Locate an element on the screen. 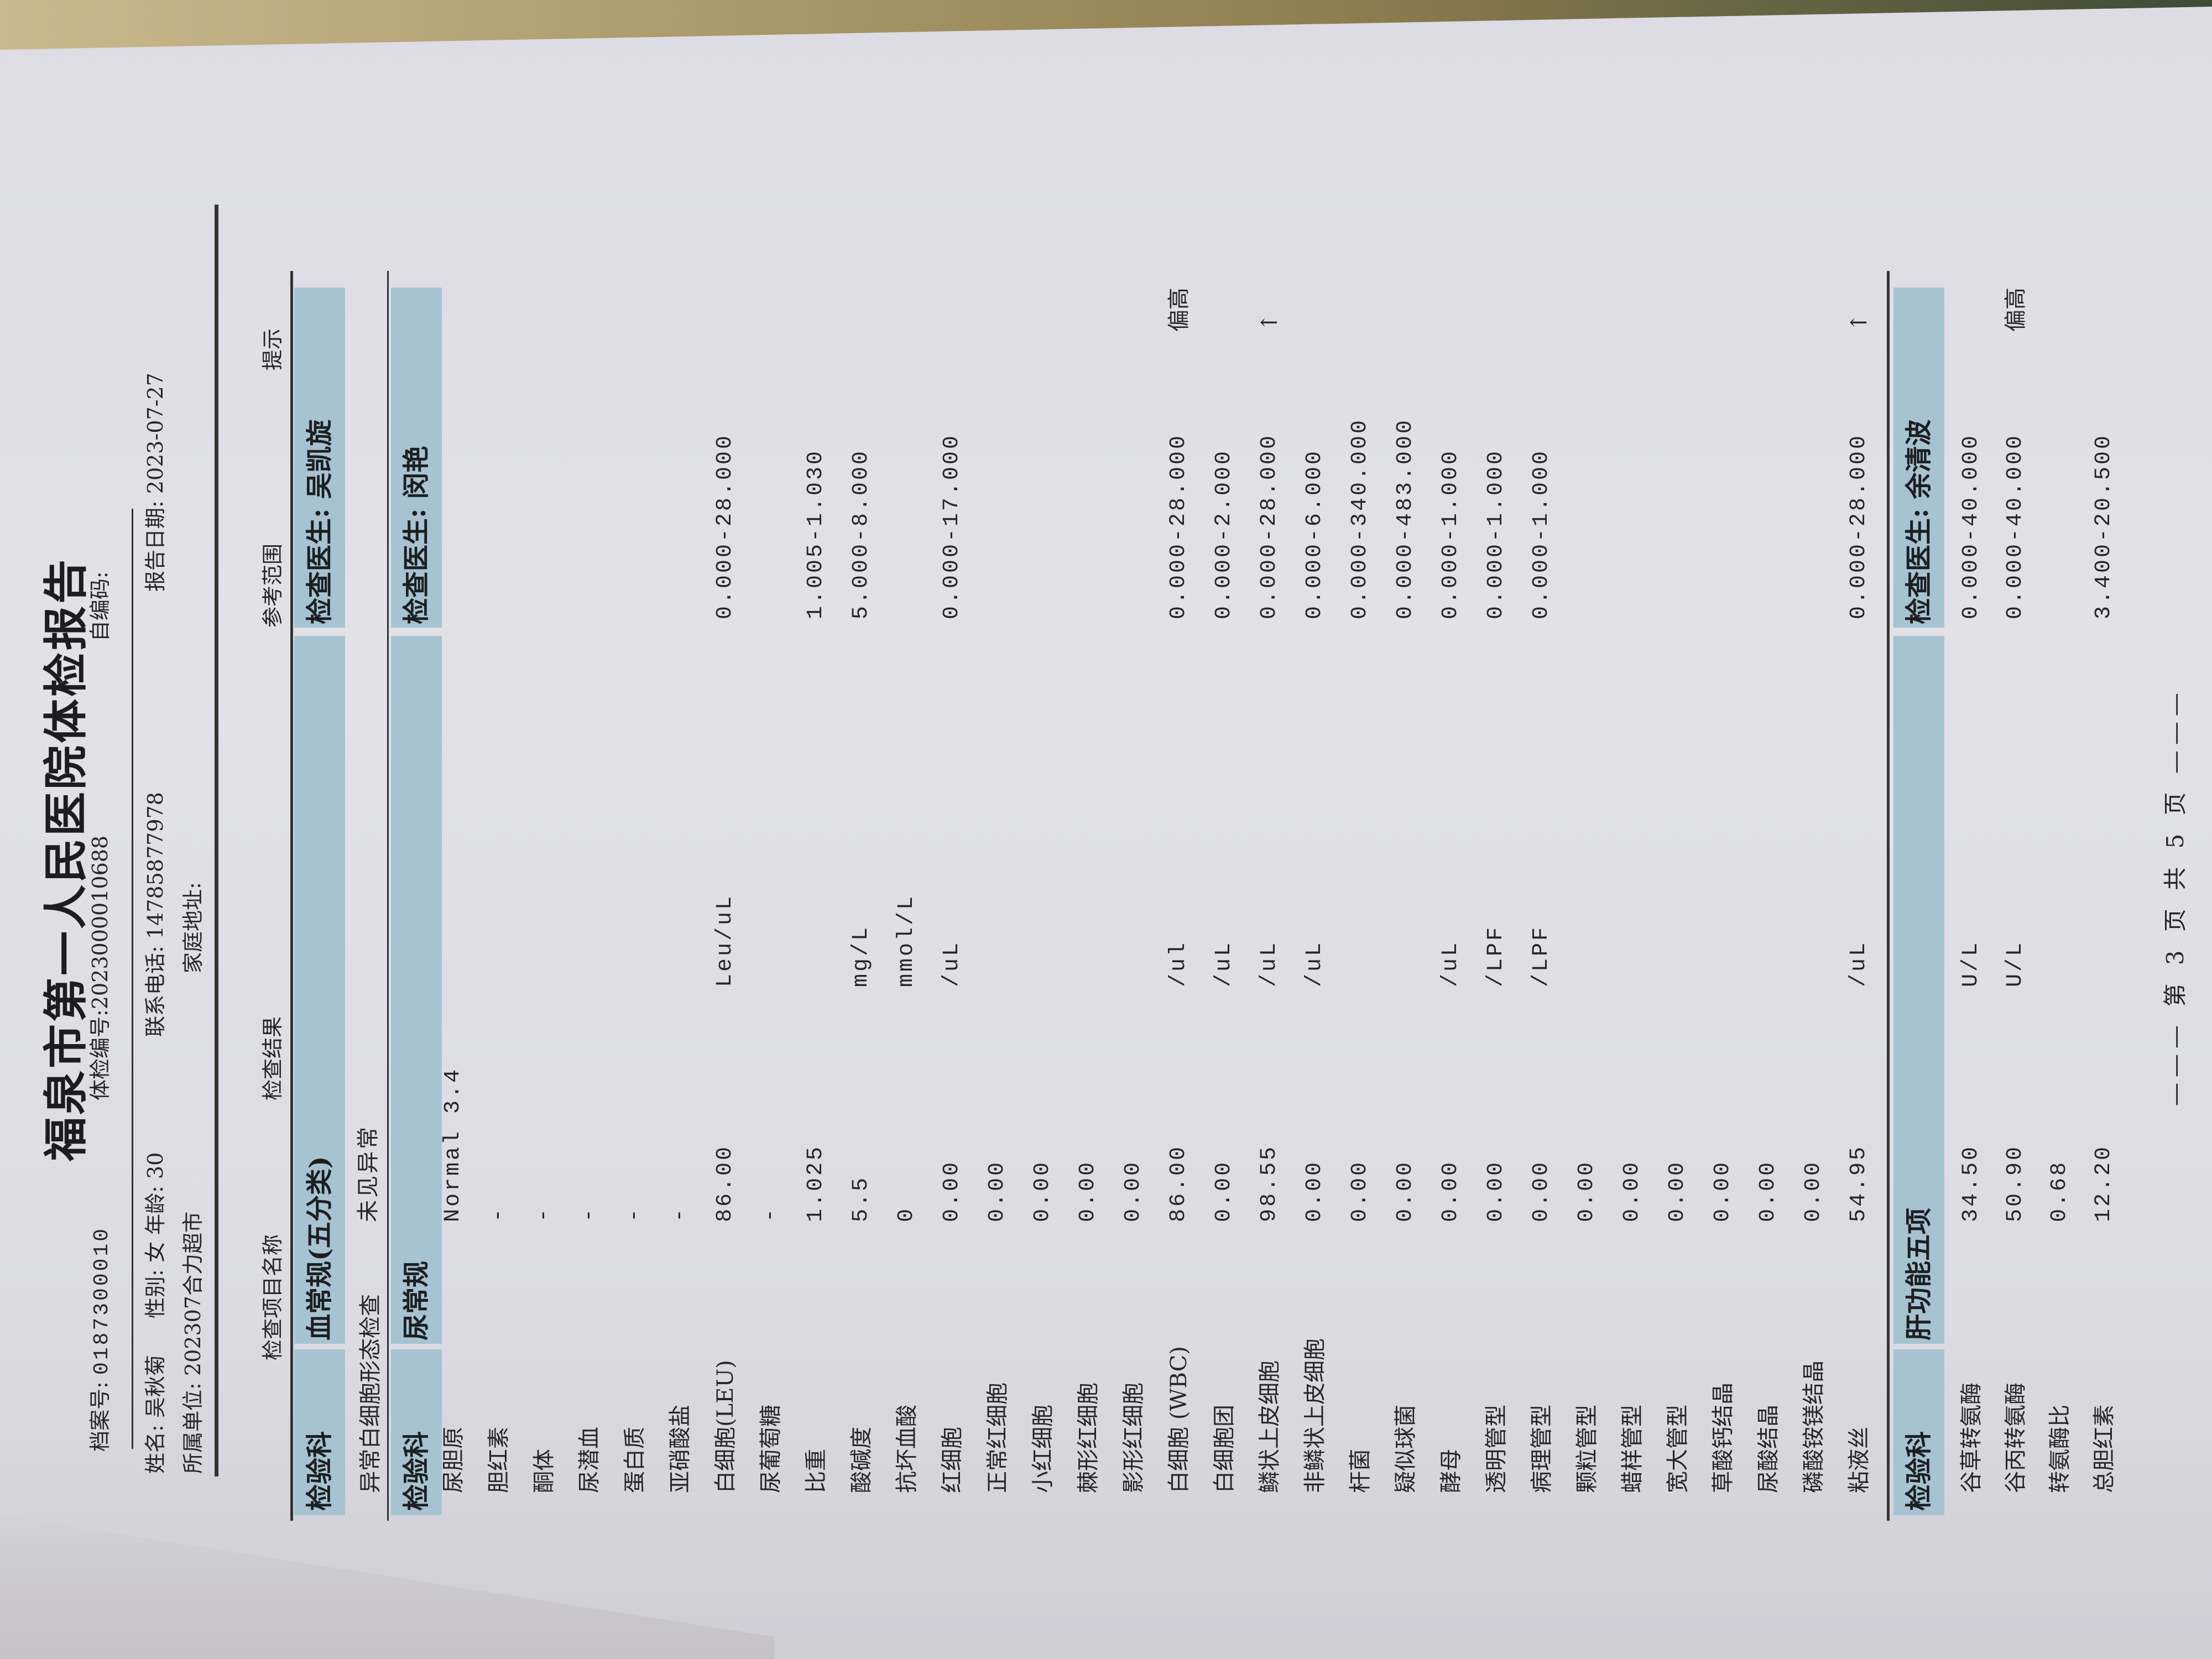 The width and height of the screenshot is (2212, 1659). section-dept: 检验科 is located at coordinates (417, 1432).